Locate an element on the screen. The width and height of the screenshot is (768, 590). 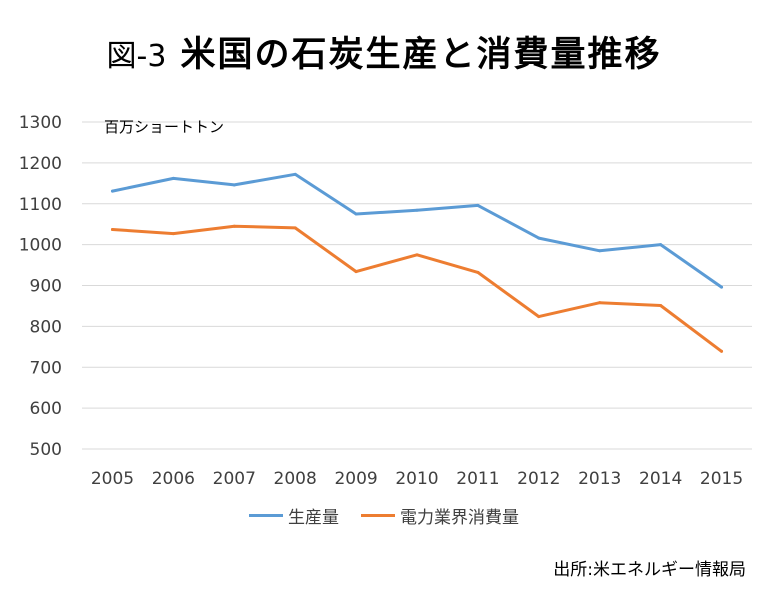
y-tick-label: 1200 is located at coordinates (40, 164).